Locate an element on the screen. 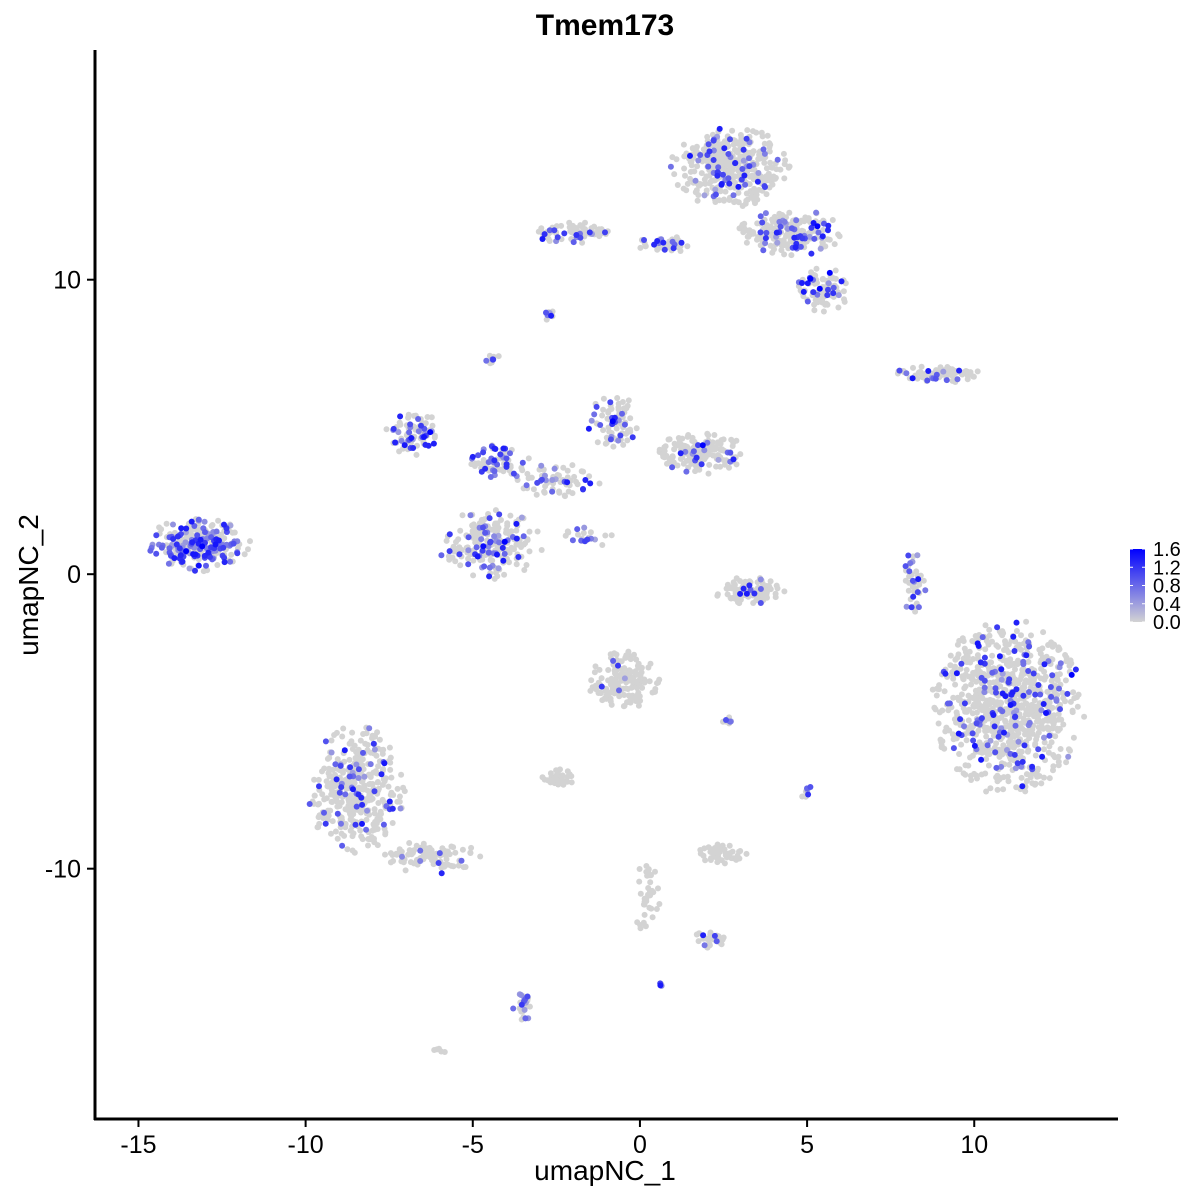  colorbar-label: 0.8 is located at coordinates (1167, 587).